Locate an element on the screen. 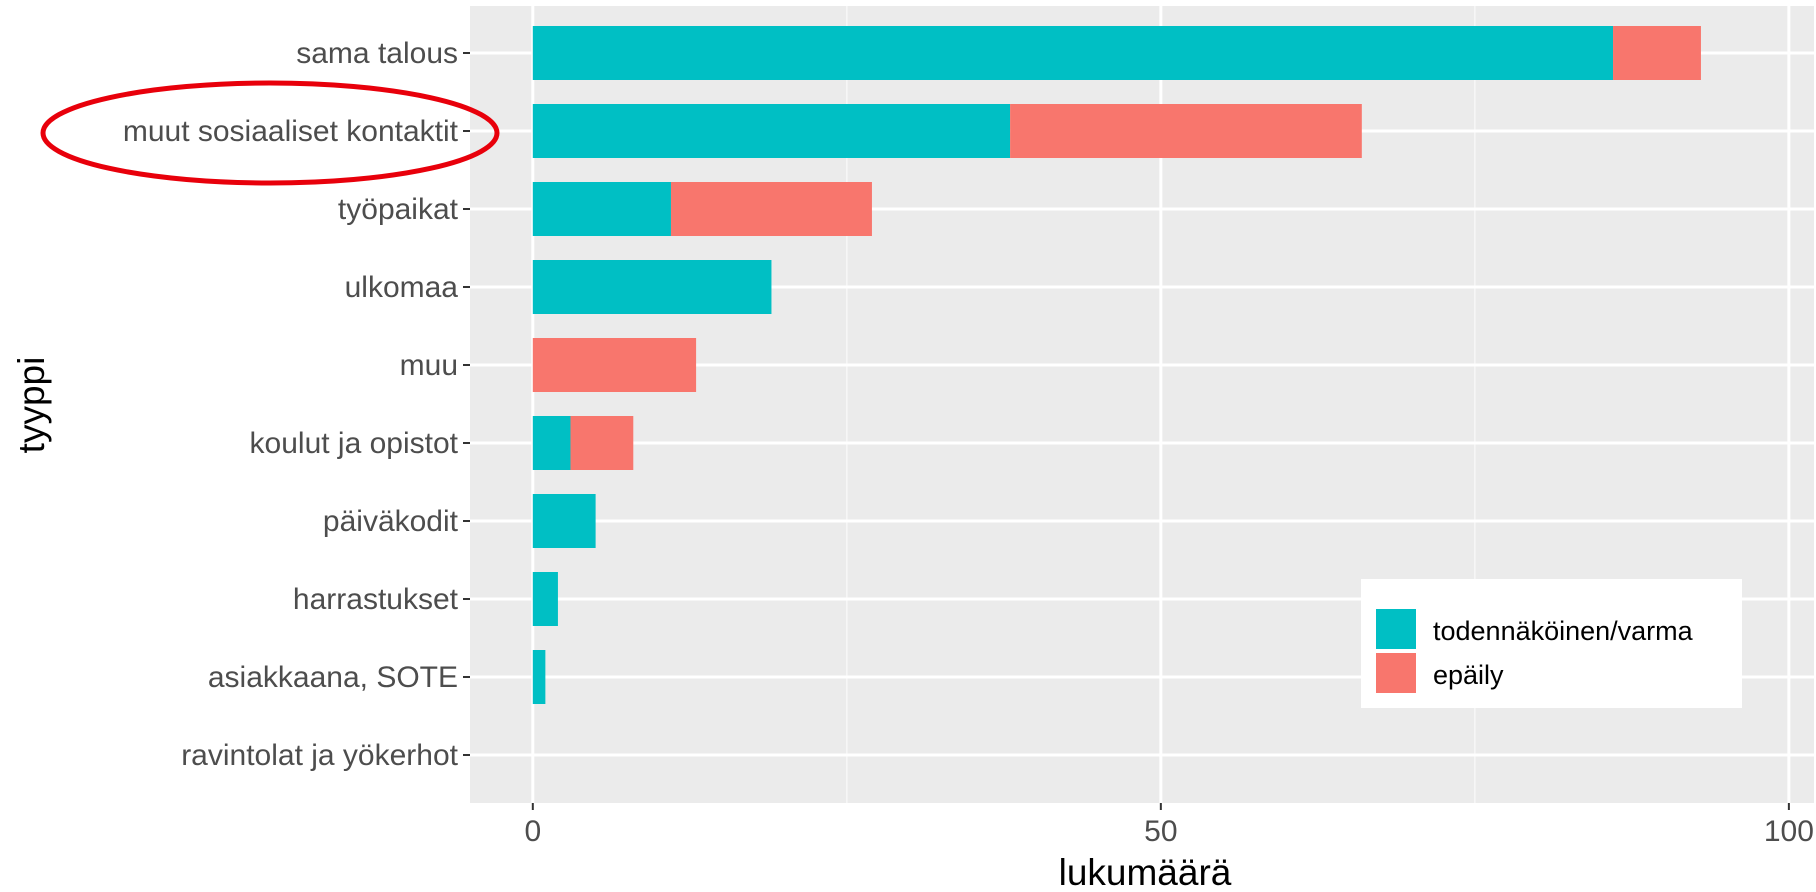 The width and height of the screenshot is (1816, 892). bar-muu-epaily is located at coordinates (614, 365).